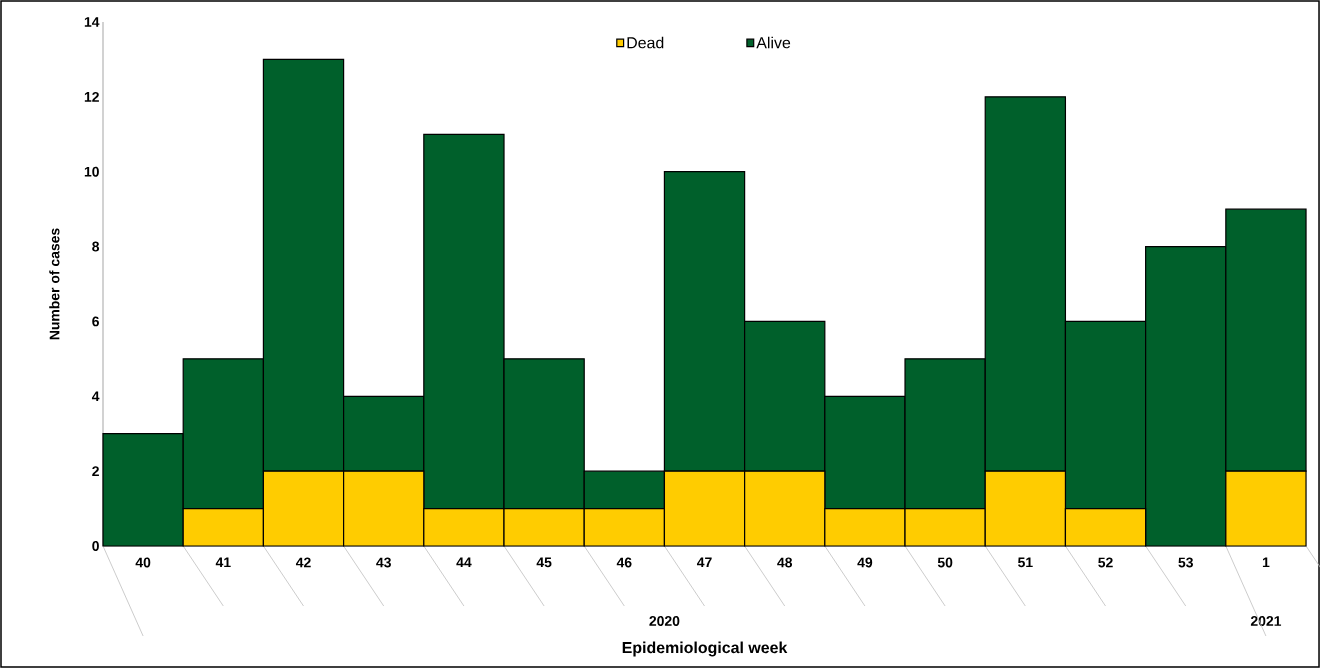  What do you see at coordinates (303, 562) in the screenshot?
I see `x-tick-label: 42` at bounding box center [303, 562].